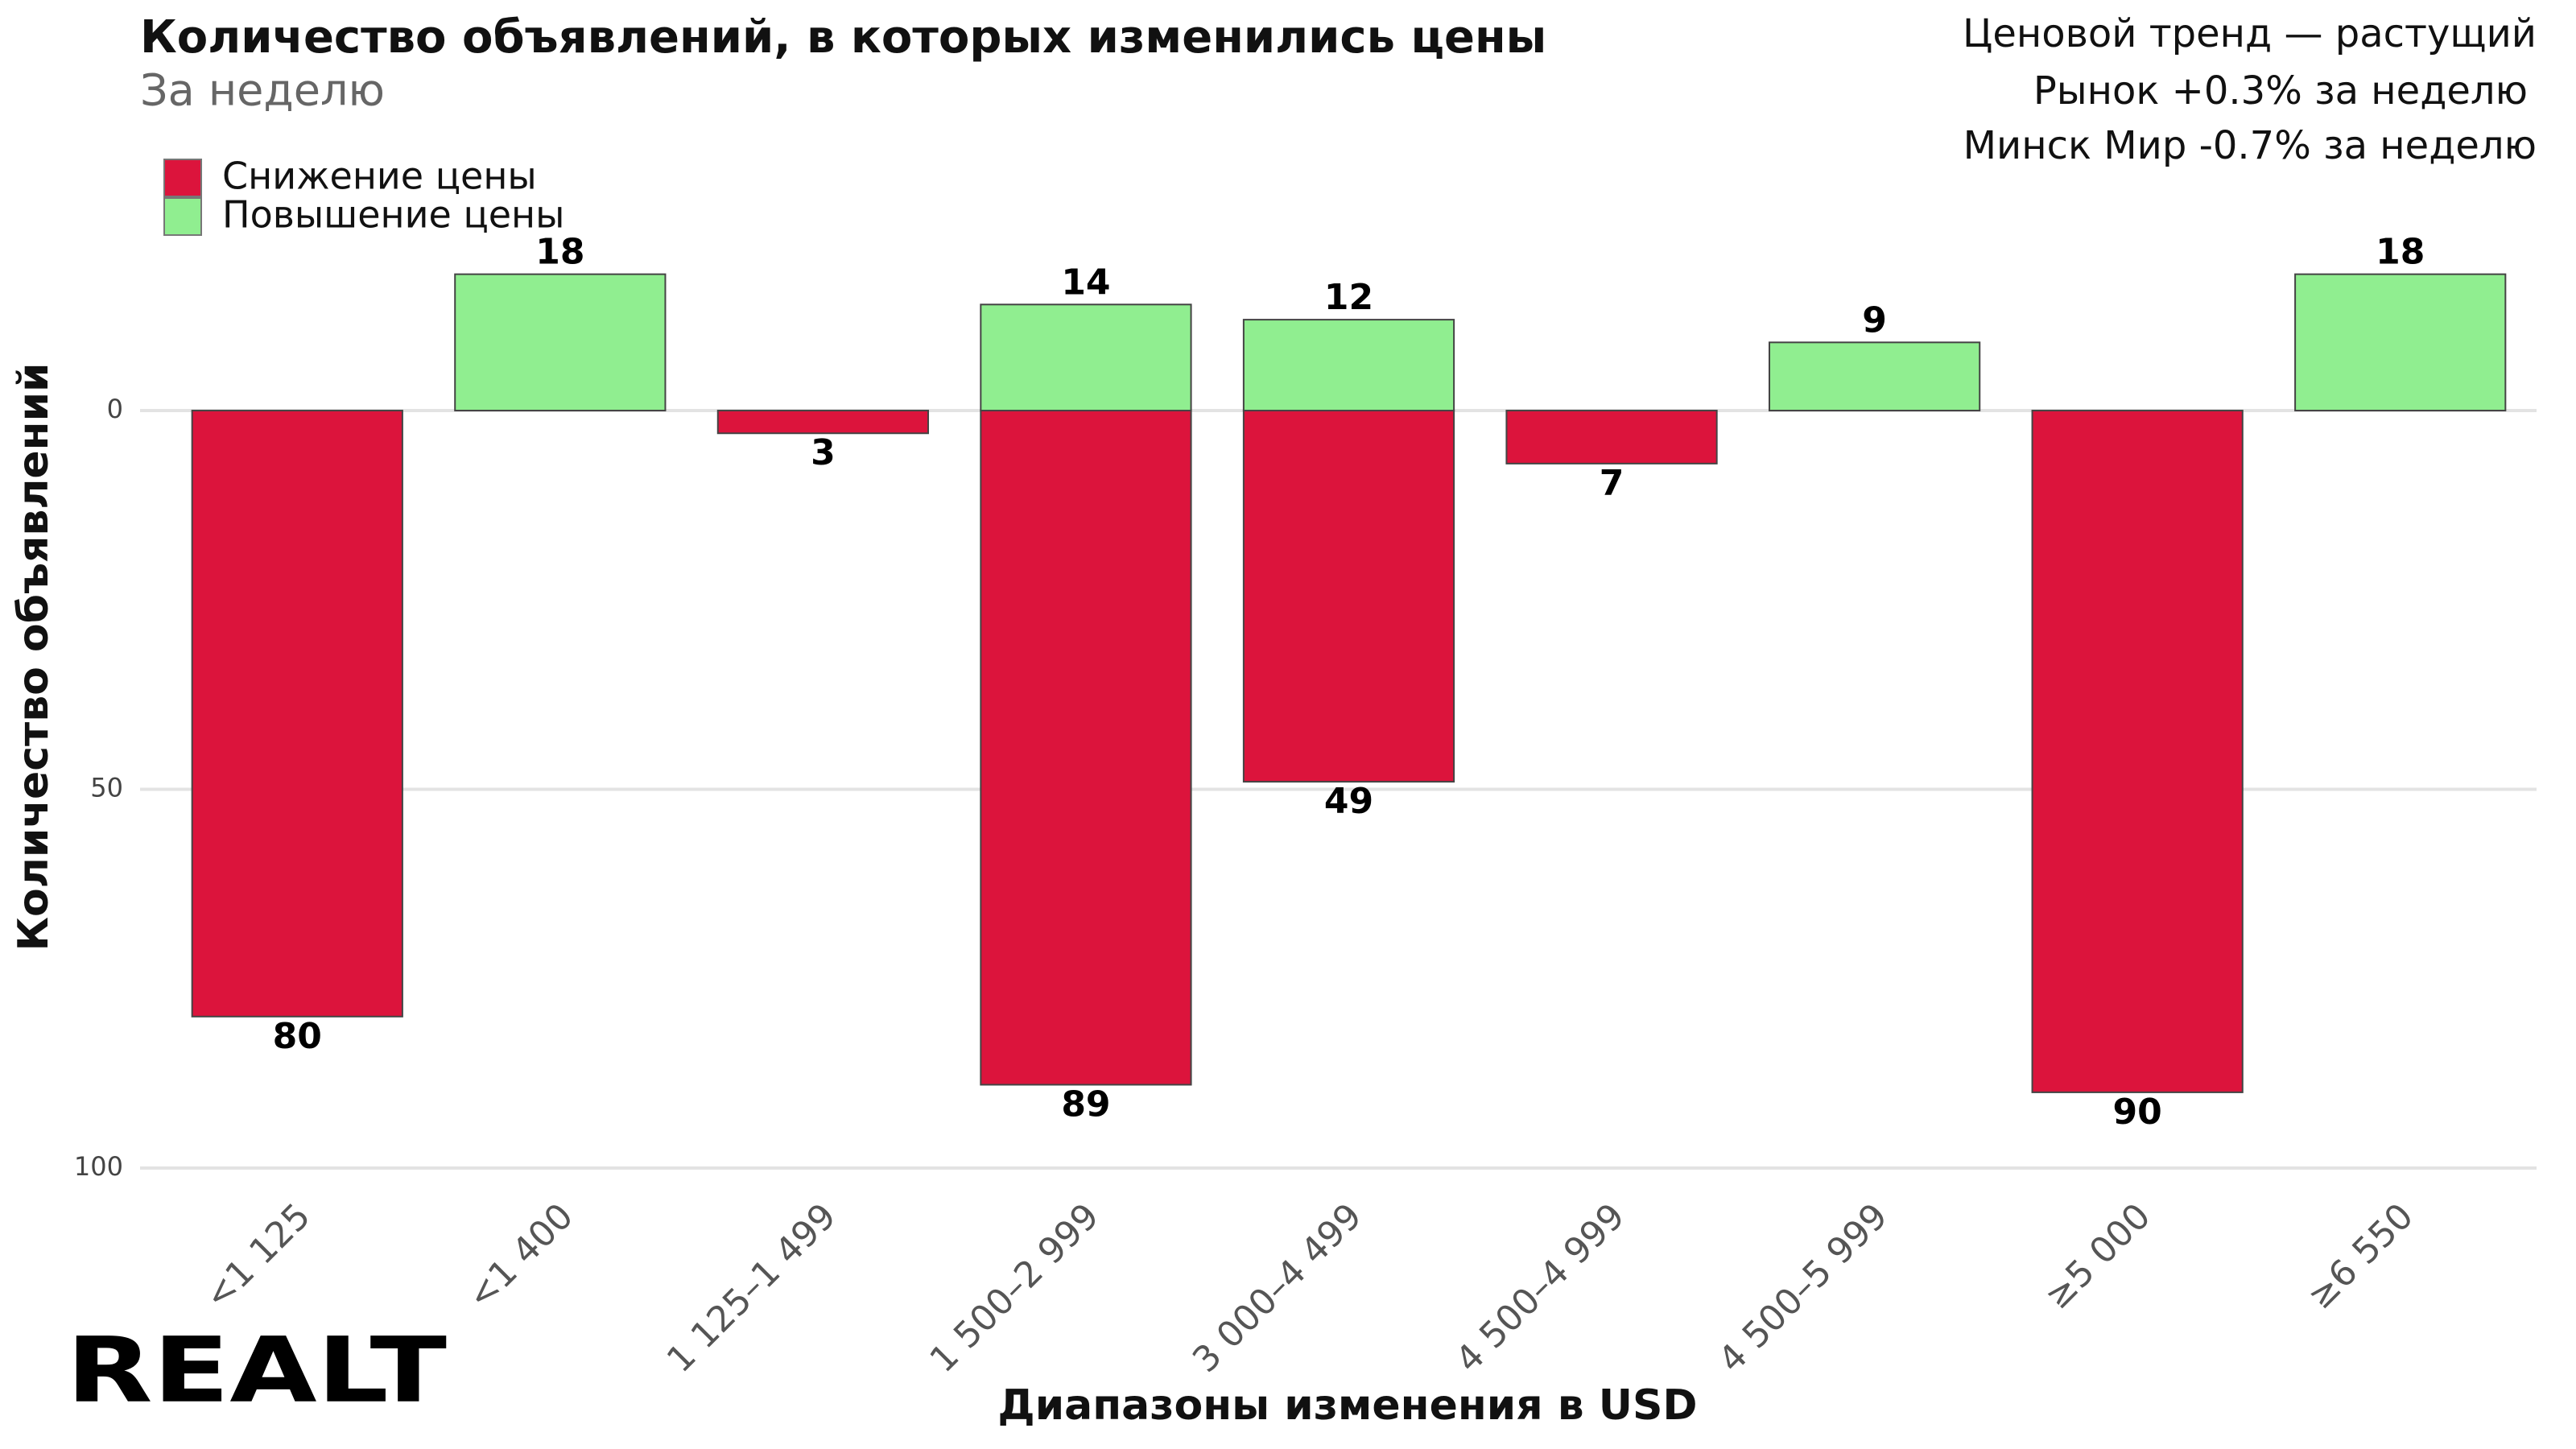 This screenshot has width=2576, height=1449. What do you see at coordinates (2137, 1112) in the screenshot?
I see `data-label: 90` at bounding box center [2137, 1112].